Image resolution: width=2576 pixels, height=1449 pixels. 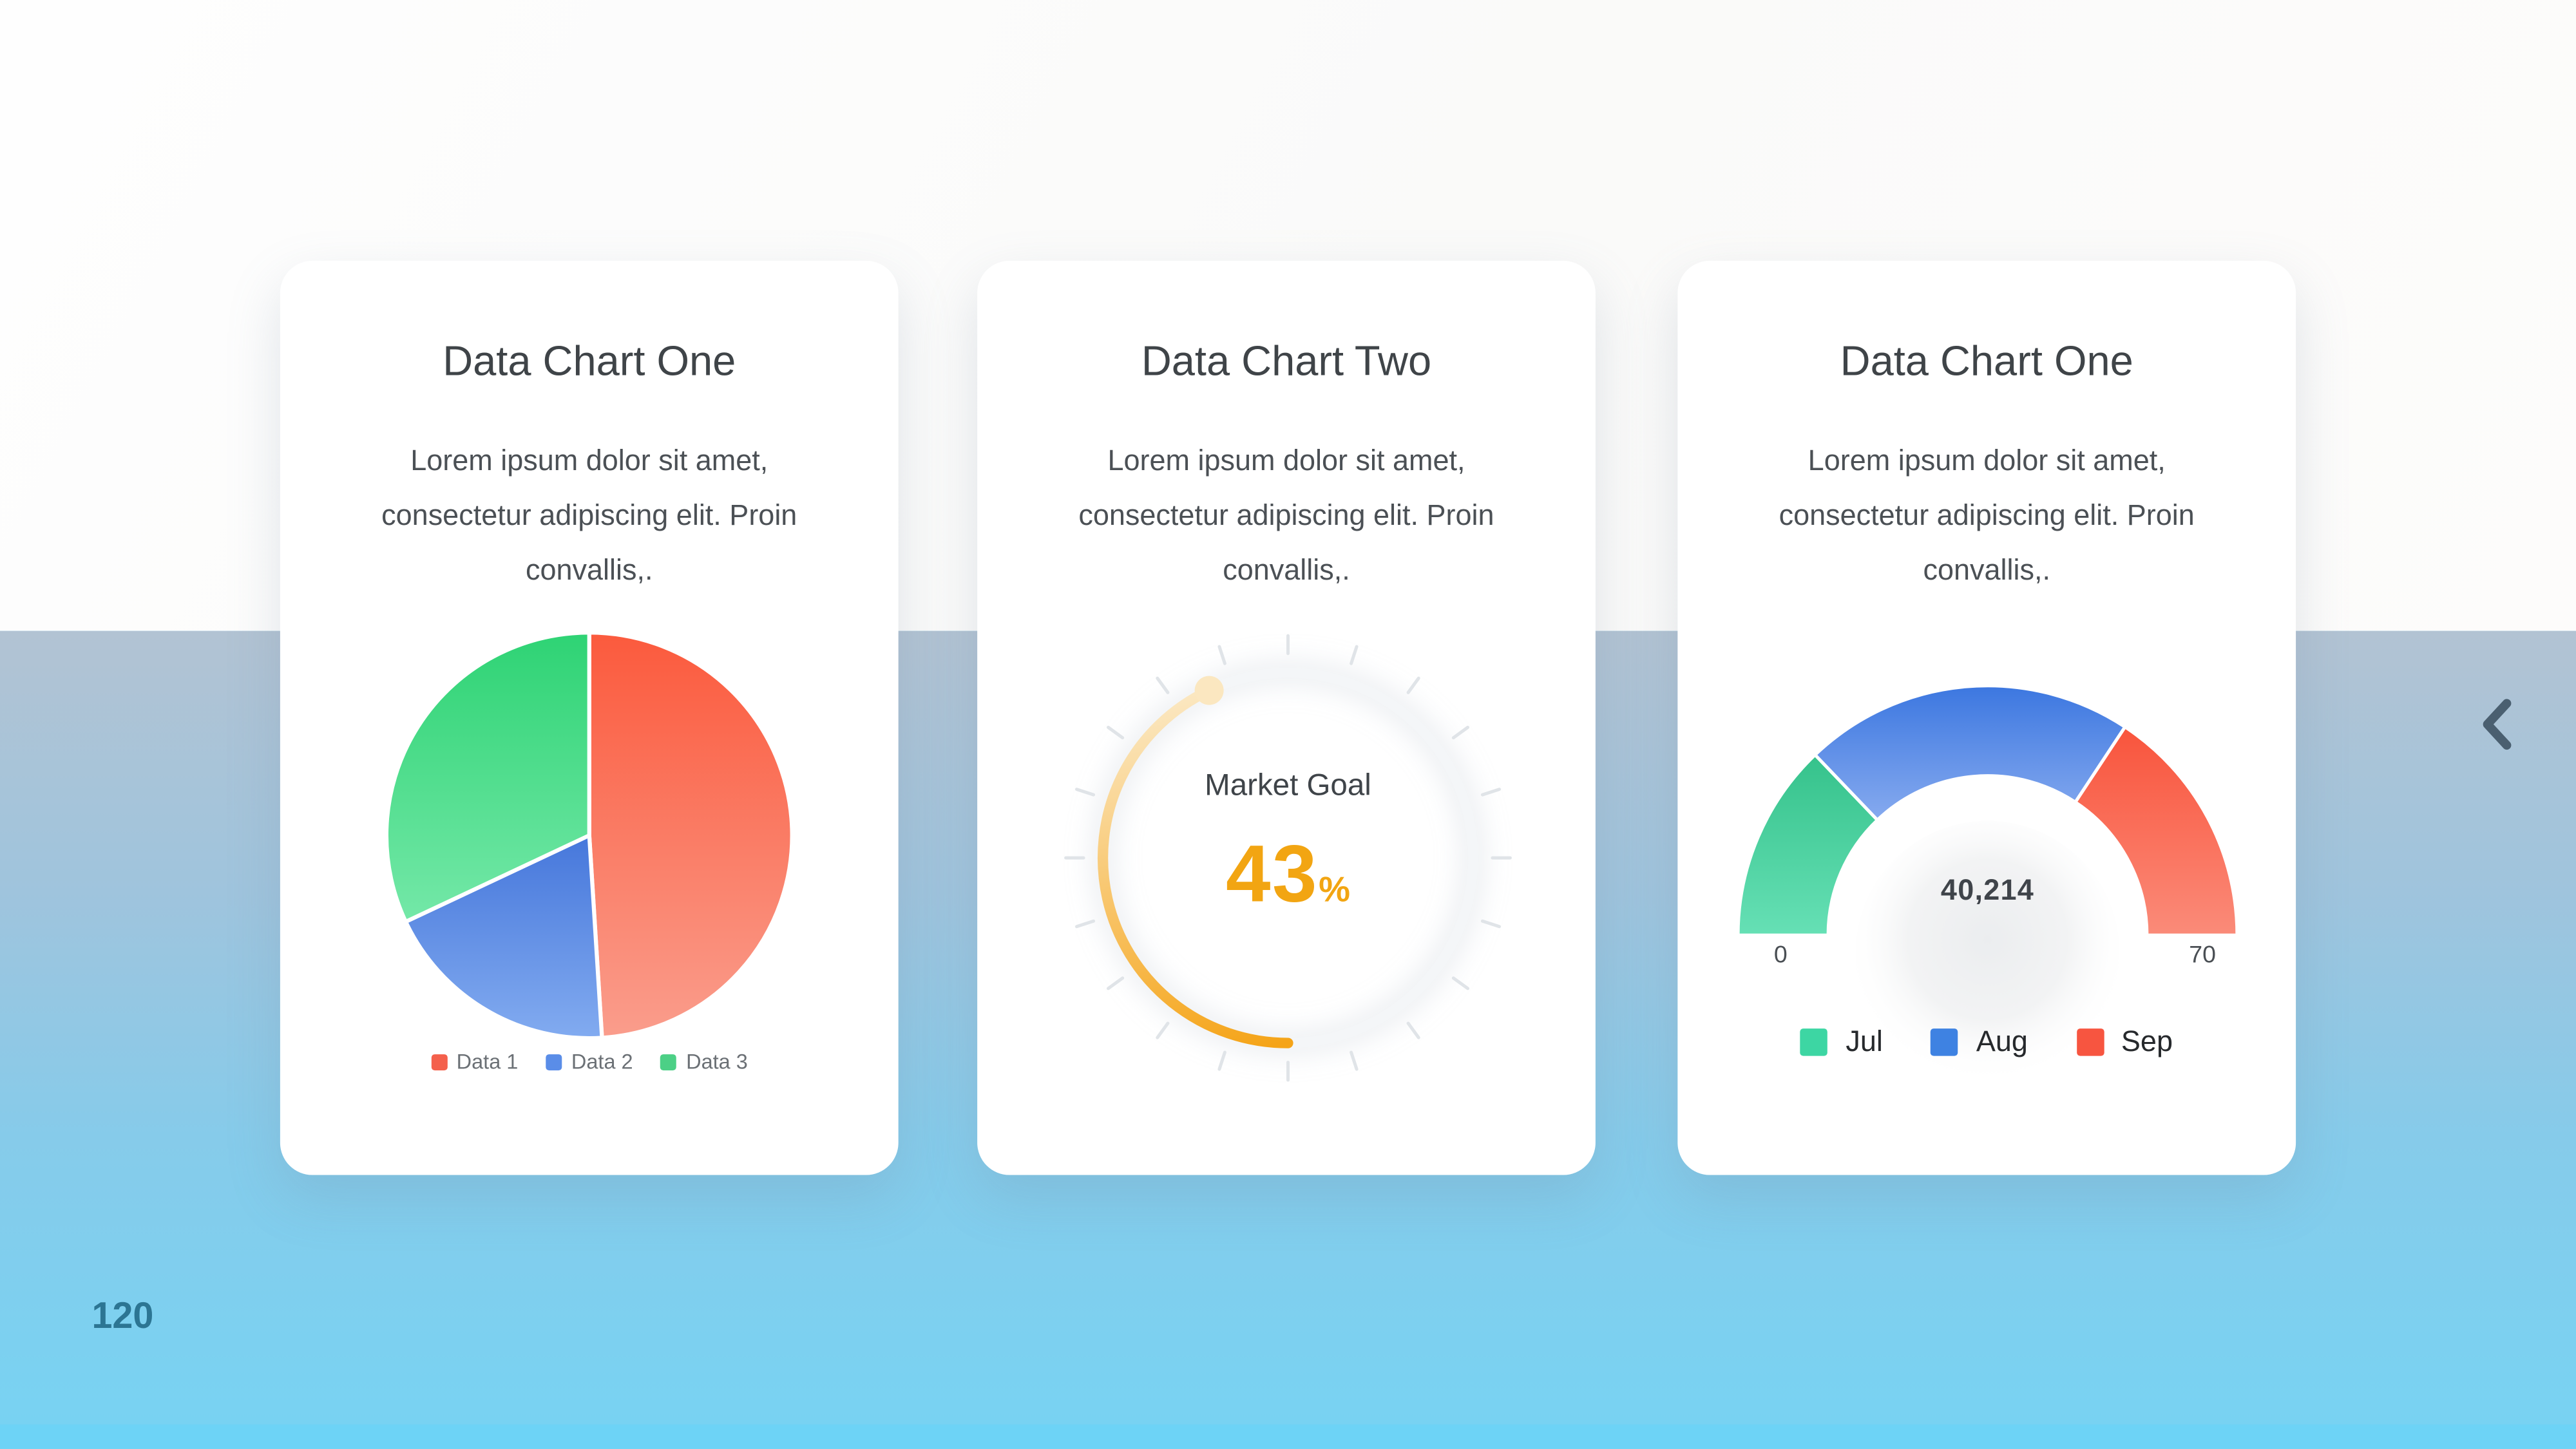 What do you see at coordinates (2202, 955) in the screenshot?
I see `gauge-max-label: 70` at bounding box center [2202, 955].